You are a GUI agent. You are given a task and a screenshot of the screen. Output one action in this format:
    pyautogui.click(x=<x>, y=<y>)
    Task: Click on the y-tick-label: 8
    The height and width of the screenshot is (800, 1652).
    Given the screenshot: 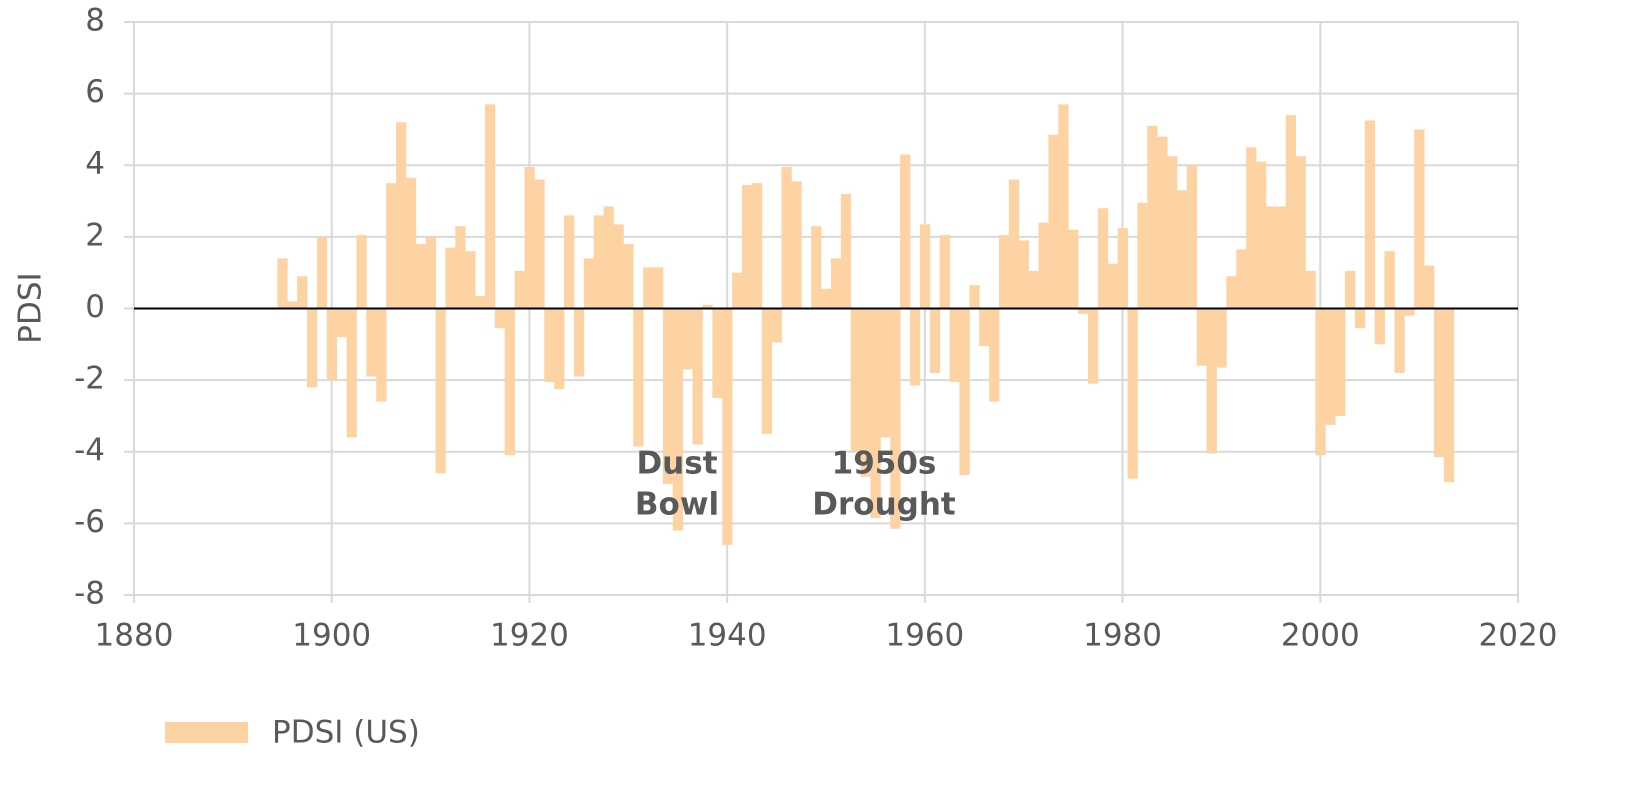 What is the action you would take?
    pyautogui.click(x=95, y=21)
    